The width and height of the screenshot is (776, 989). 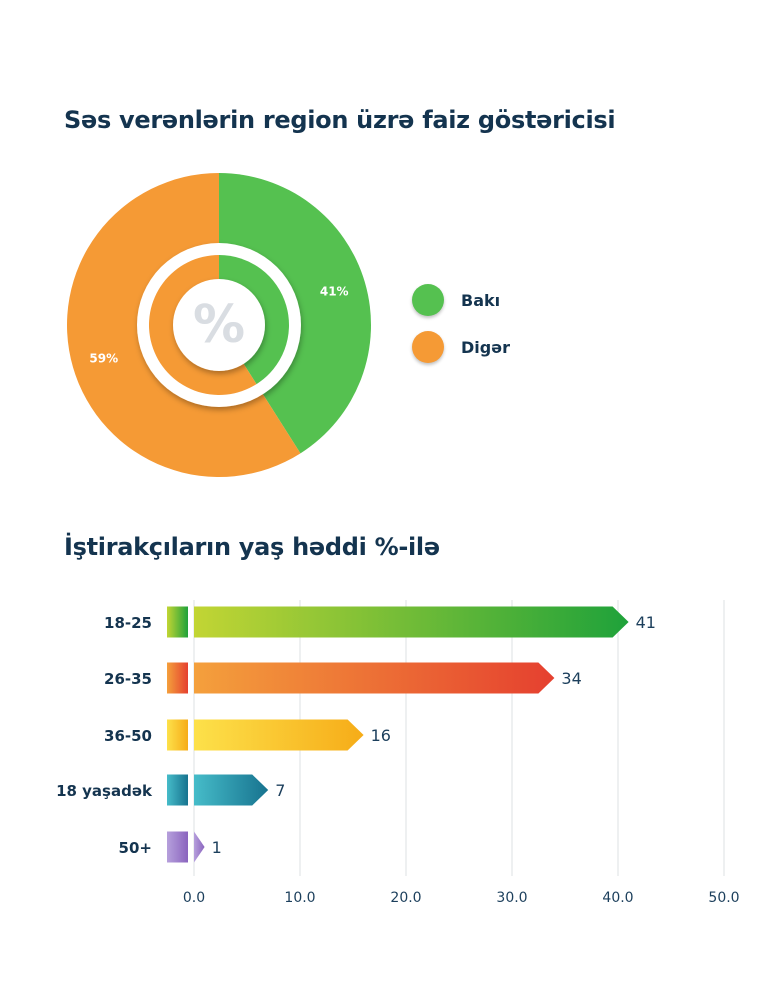 What do you see at coordinates (428, 347) in the screenshot?
I see `legend-swatch-diger` at bounding box center [428, 347].